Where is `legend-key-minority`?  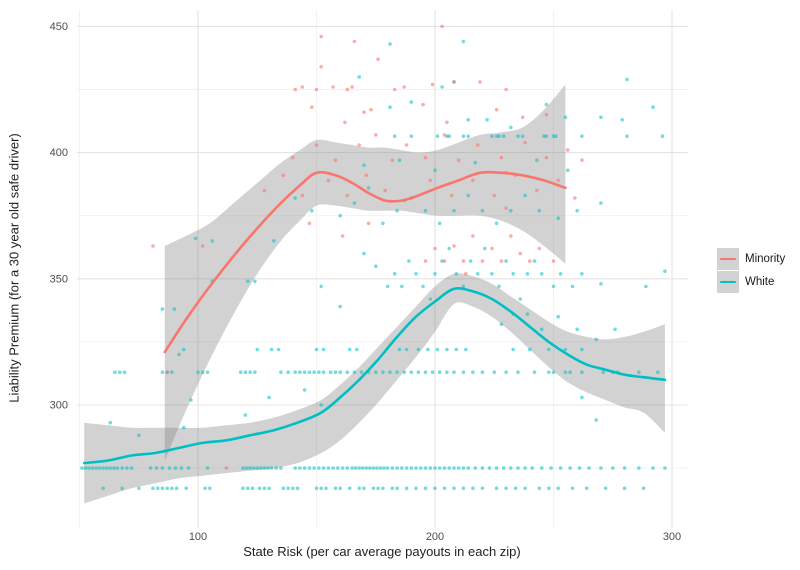 legend-key-minority is located at coordinates (728, 259).